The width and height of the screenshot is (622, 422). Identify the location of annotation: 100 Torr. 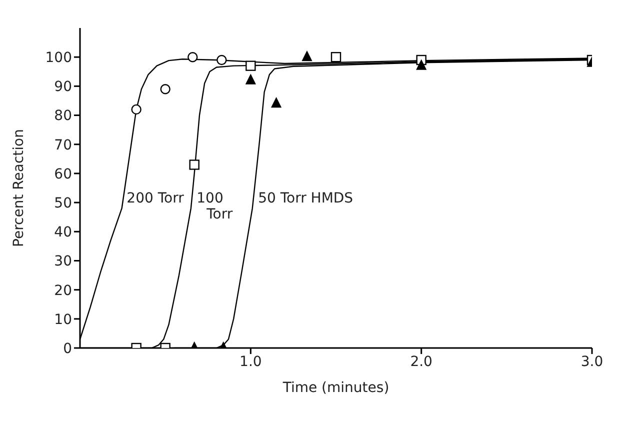
(214, 206).